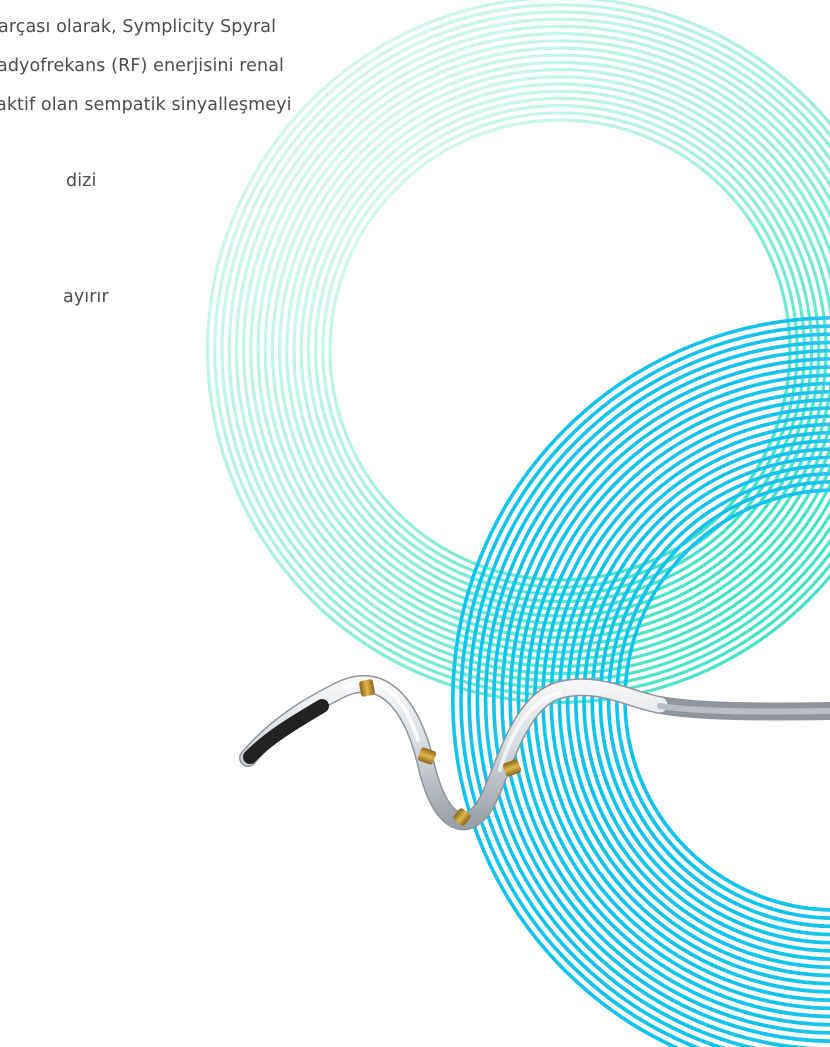 The height and width of the screenshot is (1047, 830). I want to click on text-line-5: ayırır, so click(86, 297).